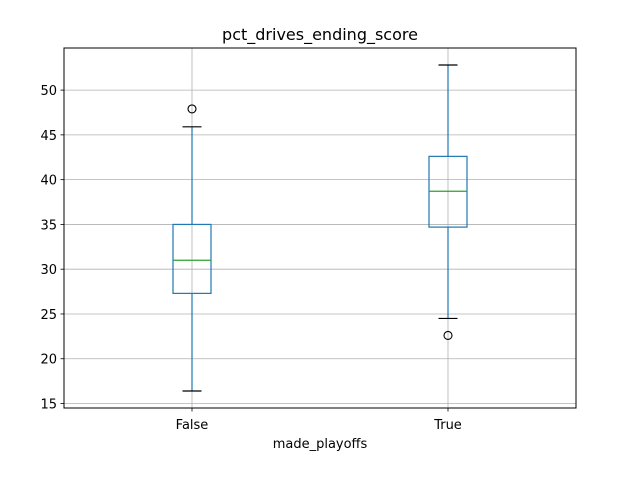 The image size is (640, 480). I want to click on y-tick-label: 25, so click(48, 315).